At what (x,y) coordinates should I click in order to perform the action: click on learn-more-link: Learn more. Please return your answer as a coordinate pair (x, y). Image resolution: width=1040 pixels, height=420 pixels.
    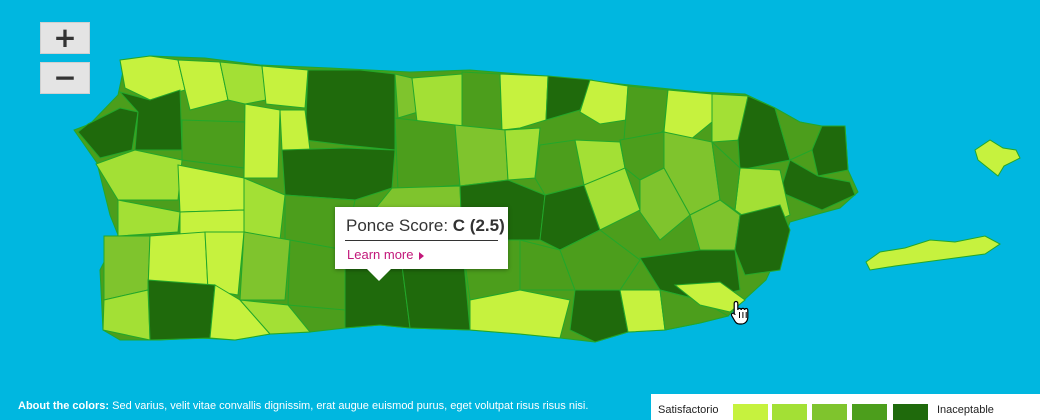
    Looking at the image, I should click on (386, 254).